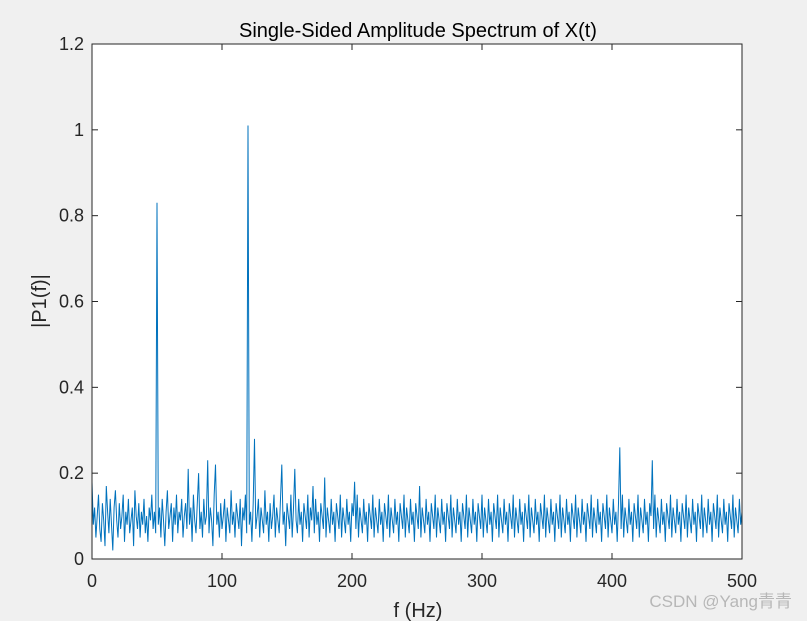 The image size is (807, 621). Describe the element at coordinates (79, 130) in the screenshot. I see `y-tick-label: 1` at that location.